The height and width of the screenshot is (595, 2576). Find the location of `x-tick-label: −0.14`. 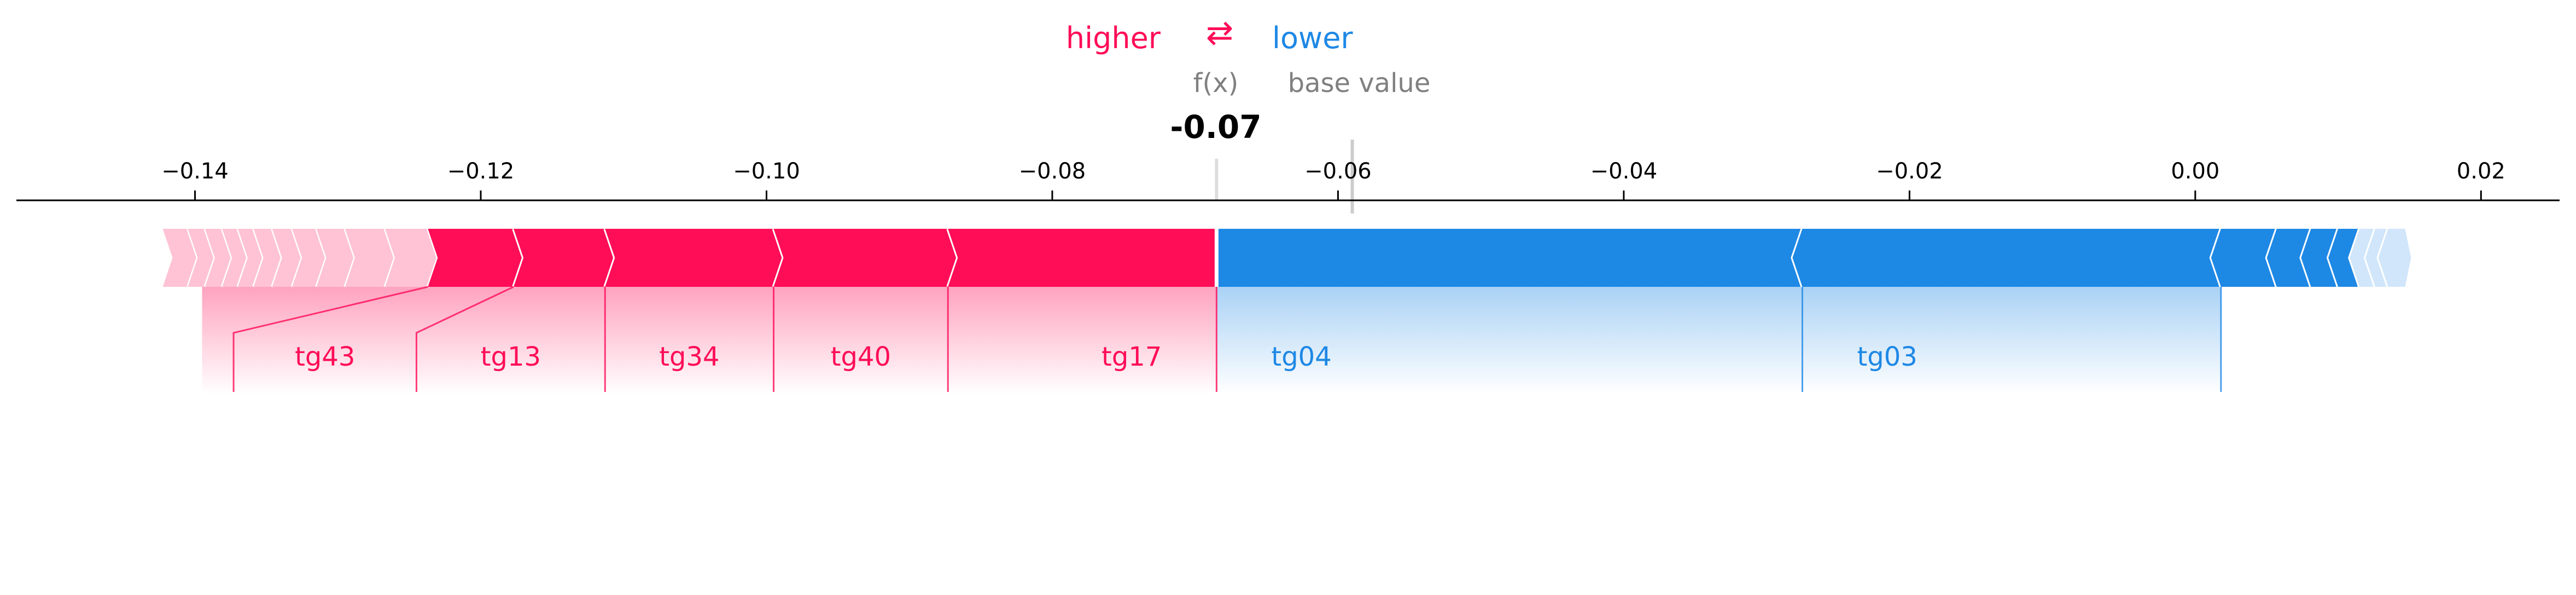

x-tick-label: −0.14 is located at coordinates (195, 171).